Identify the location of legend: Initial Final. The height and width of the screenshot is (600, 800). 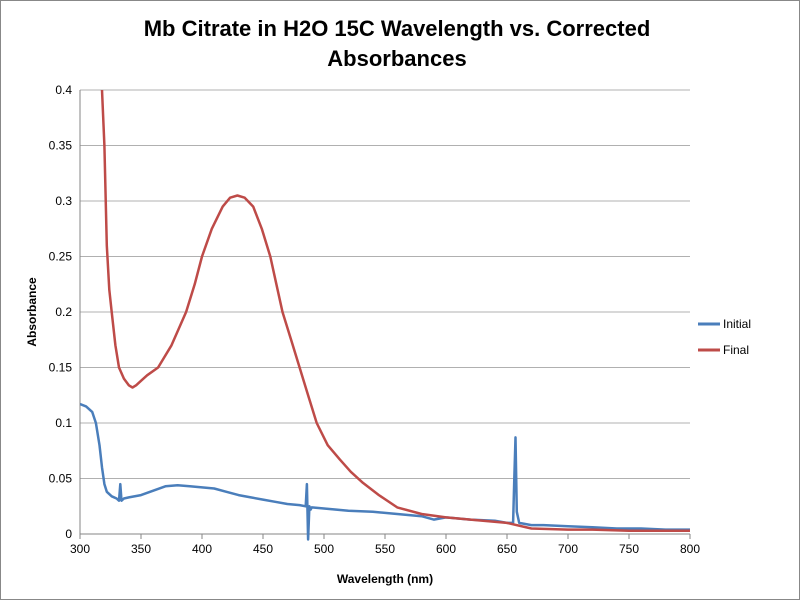
(724, 337).